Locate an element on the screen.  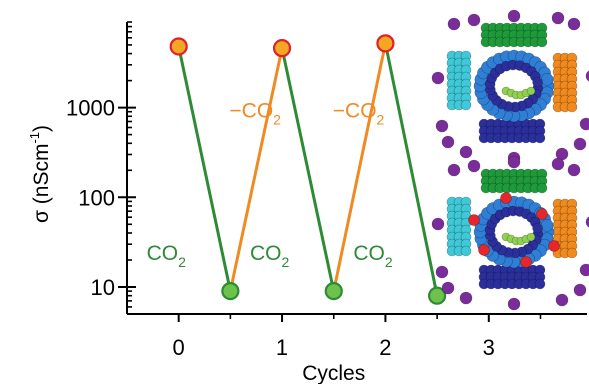
y-axis-title-close: ) is located at coordinates (41, 128).